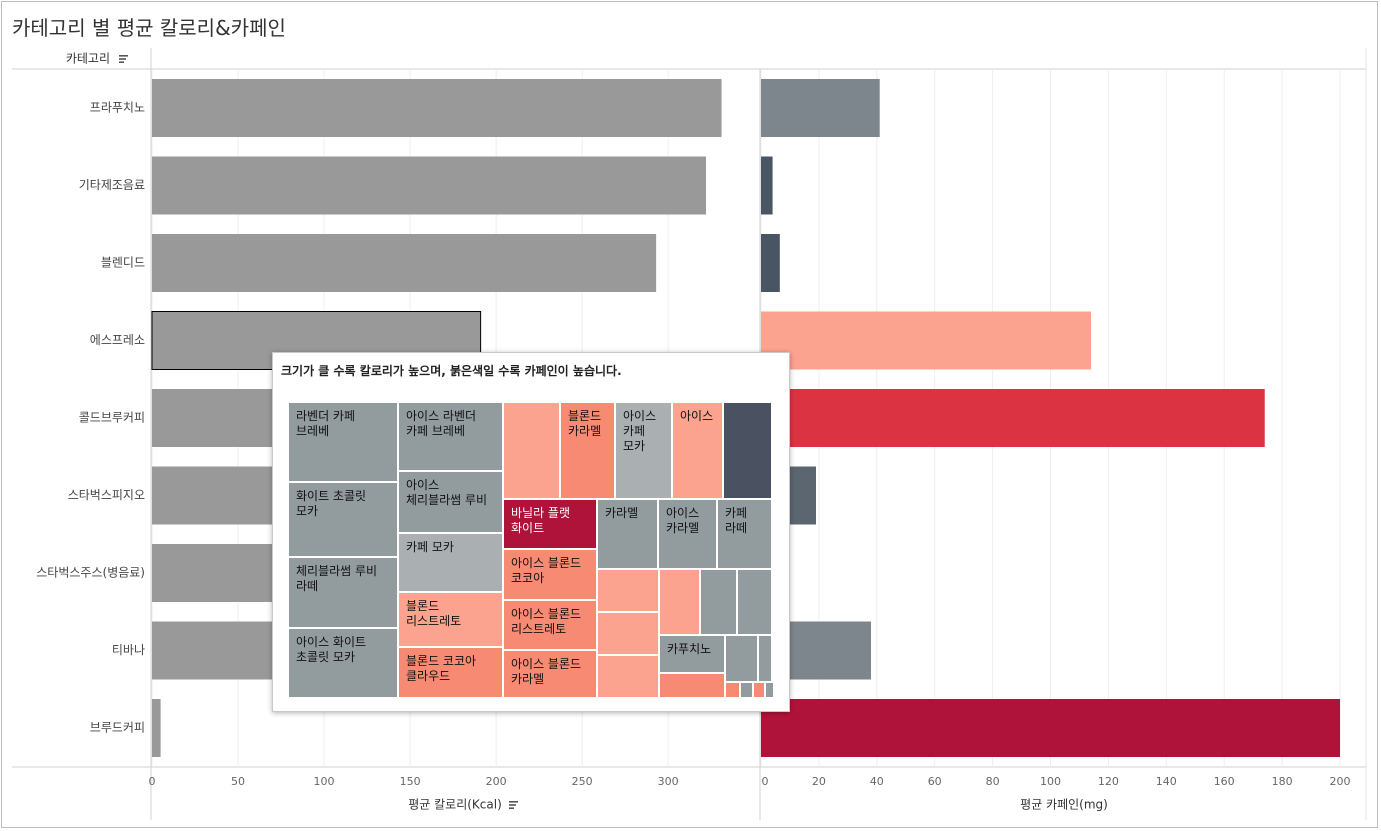  What do you see at coordinates (123, 263) in the screenshot?
I see `category-label: 블렌디드` at bounding box center [123, 263].